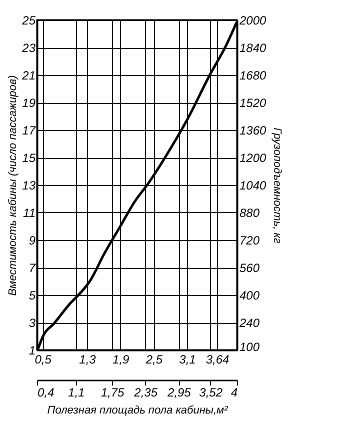  What do you see at coordinates (29, 185) in the screenshot?
I see `y-tick-label: 13` at bounding box center [29, 185].